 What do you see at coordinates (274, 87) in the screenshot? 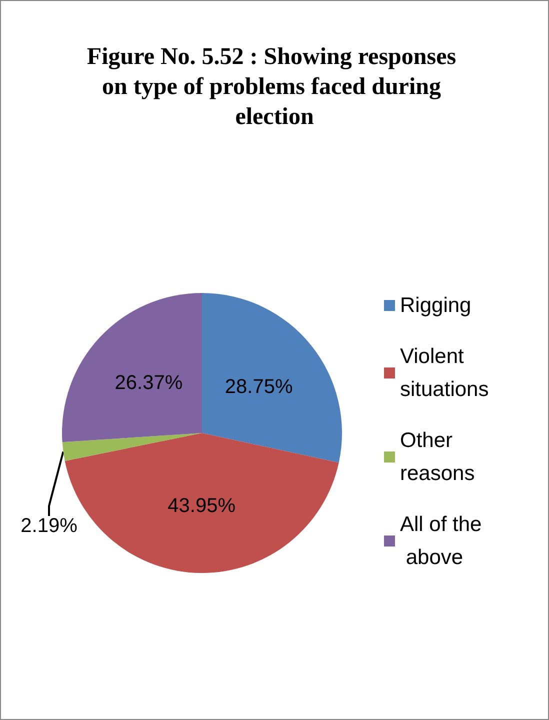
I see `chart-title: Figure No. 5.52 : Showing responses on type of problems faced during election` at bounding box center [274, 87].